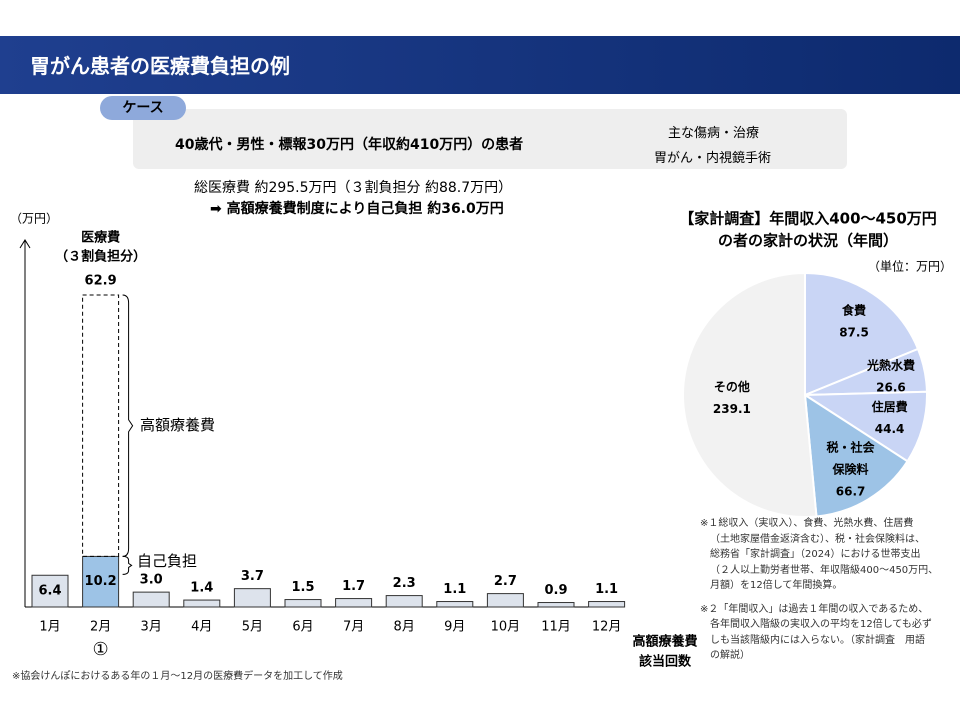  Describe the element at coordinates (730, 655) in the screenshot. I see `note-line: の解説）` at that location.